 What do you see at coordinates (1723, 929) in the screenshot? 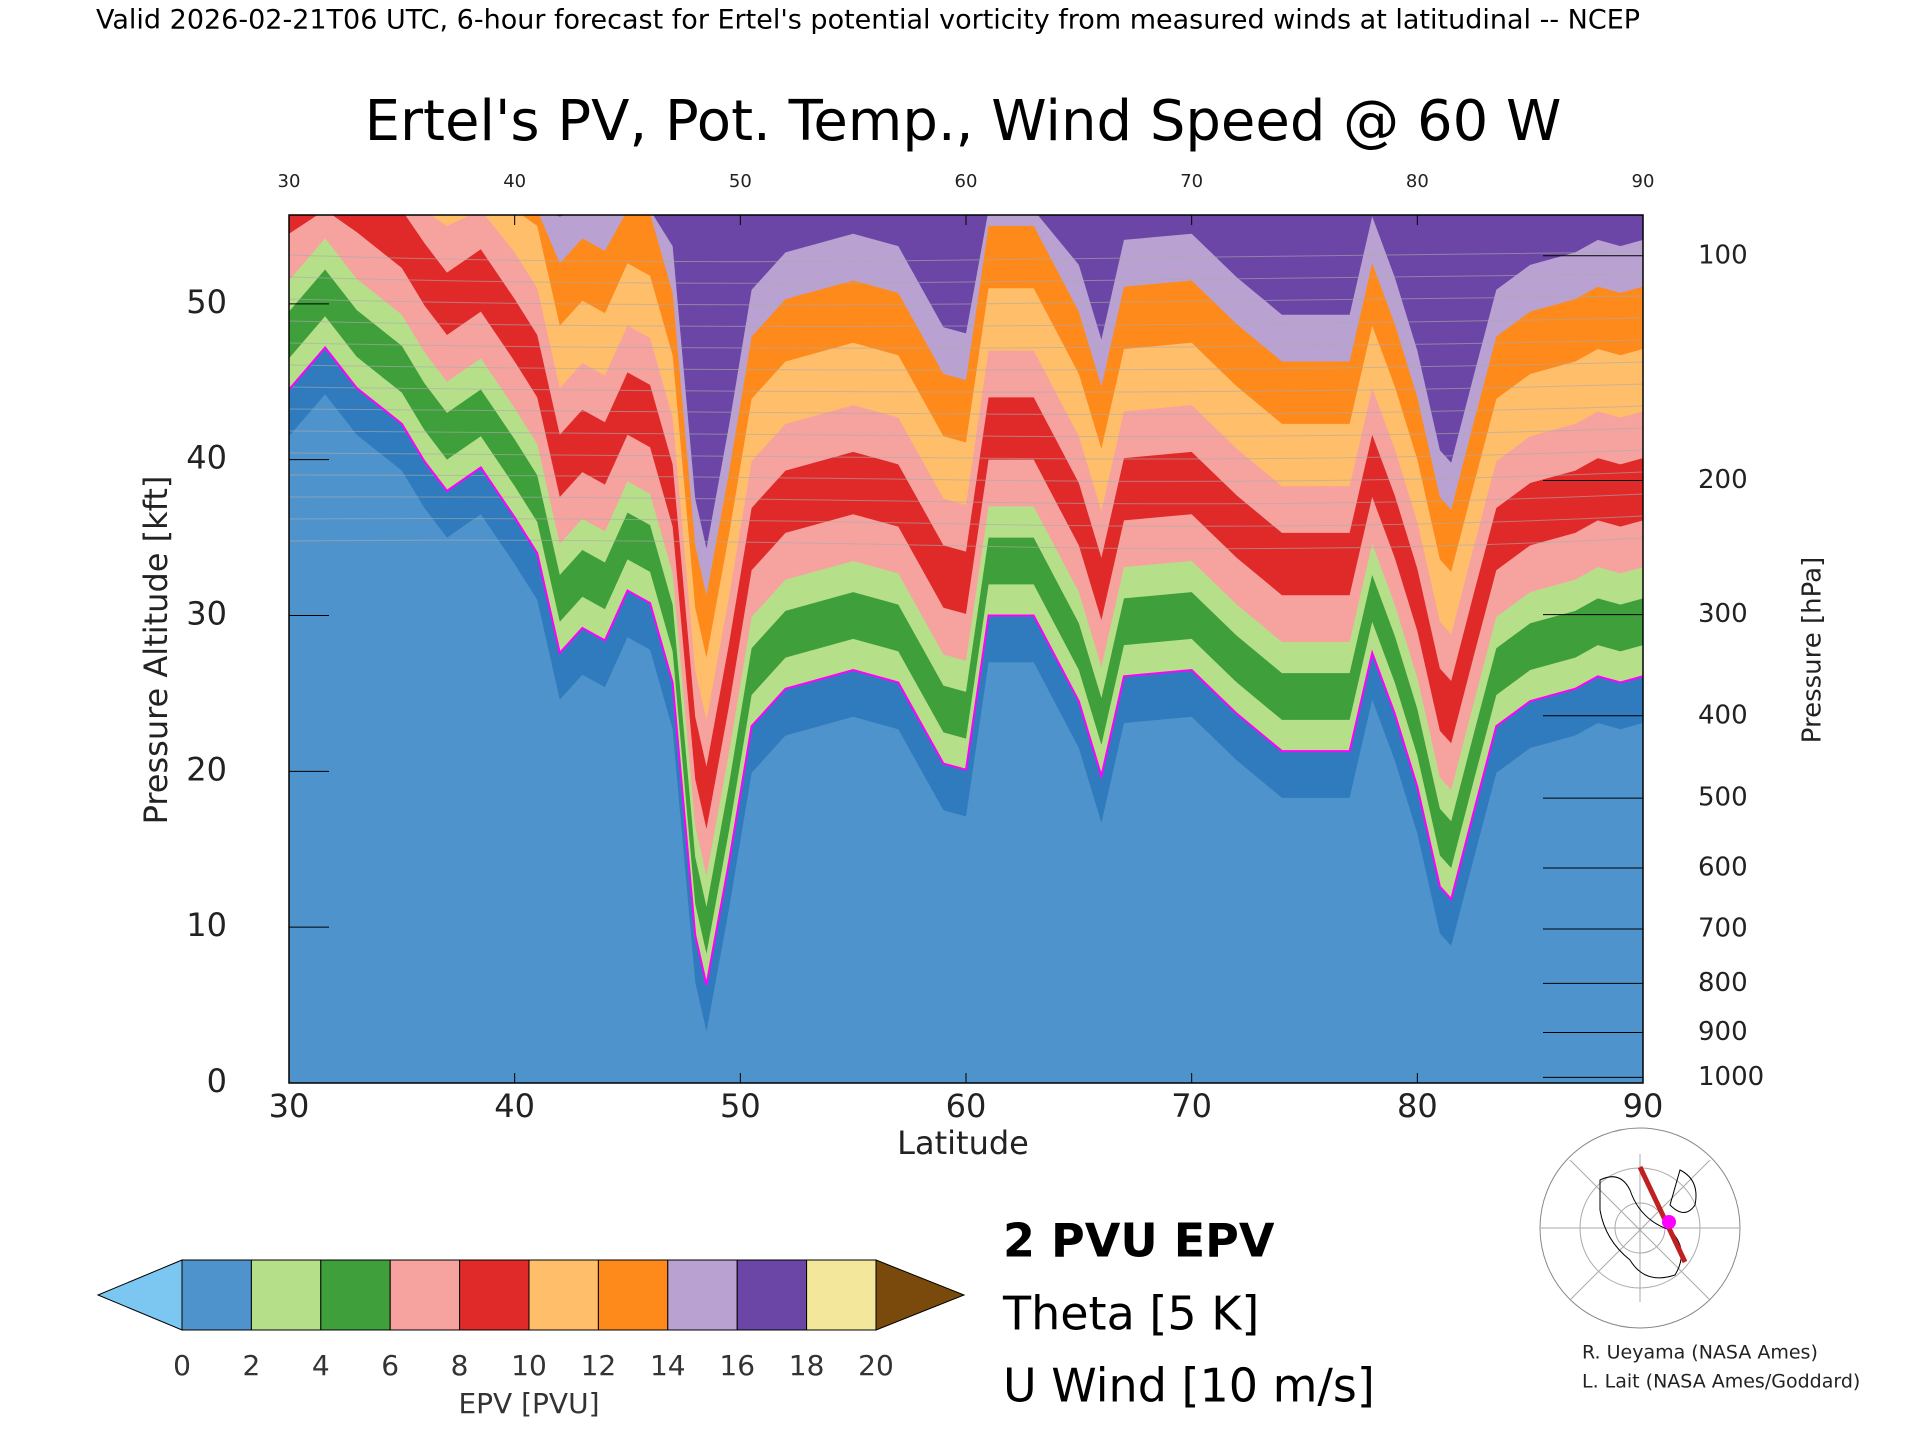
I see `y2-tick-label: 700` at bounding box center [1723, 929].